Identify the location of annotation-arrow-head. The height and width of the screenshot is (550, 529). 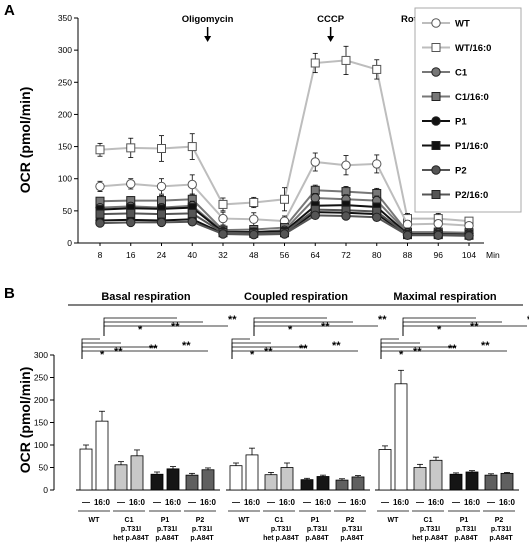
(331, 39).